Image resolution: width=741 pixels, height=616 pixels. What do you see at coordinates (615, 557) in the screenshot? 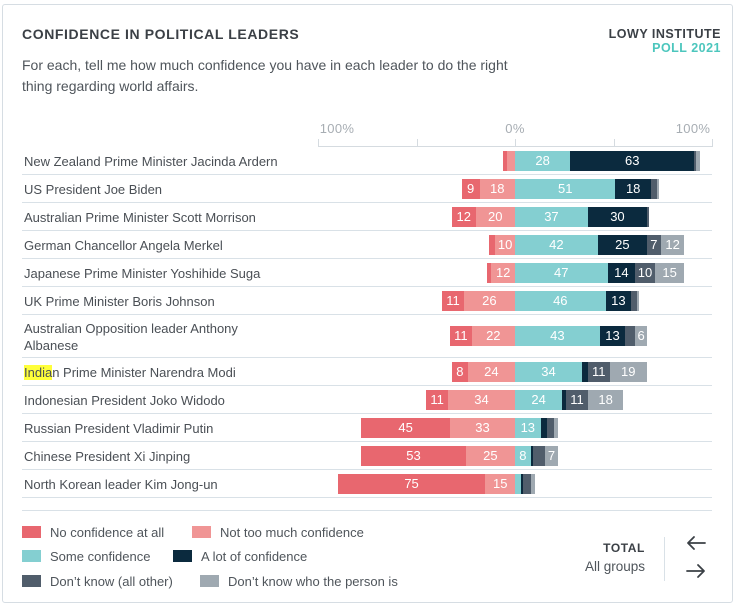
I see `group-selector: TOTAL All groups` at bounding box center [615, 557].